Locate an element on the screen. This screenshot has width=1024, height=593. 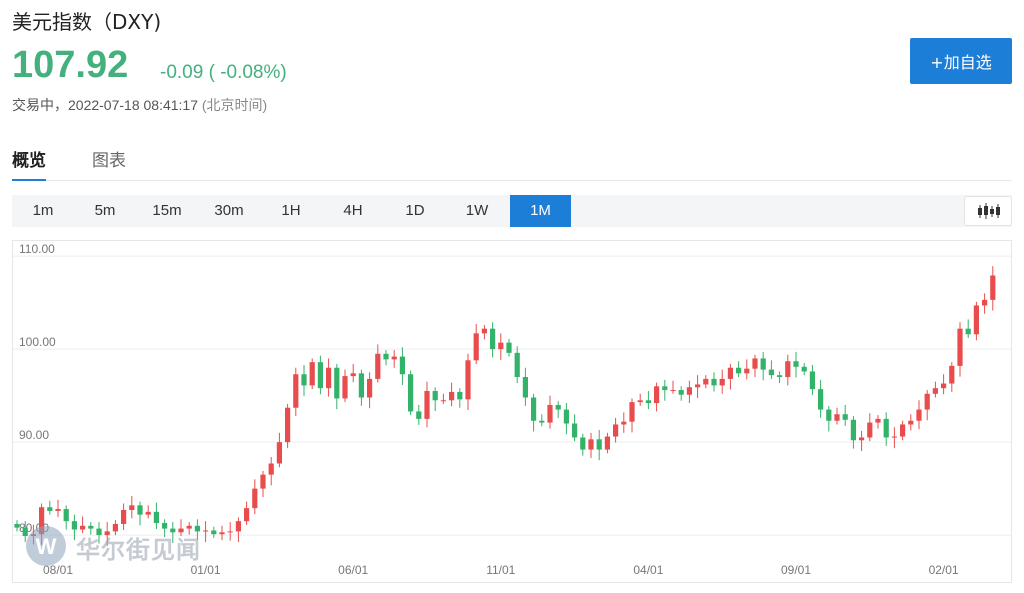
period-1m-month: 1M is located at coordinates (540, 211).